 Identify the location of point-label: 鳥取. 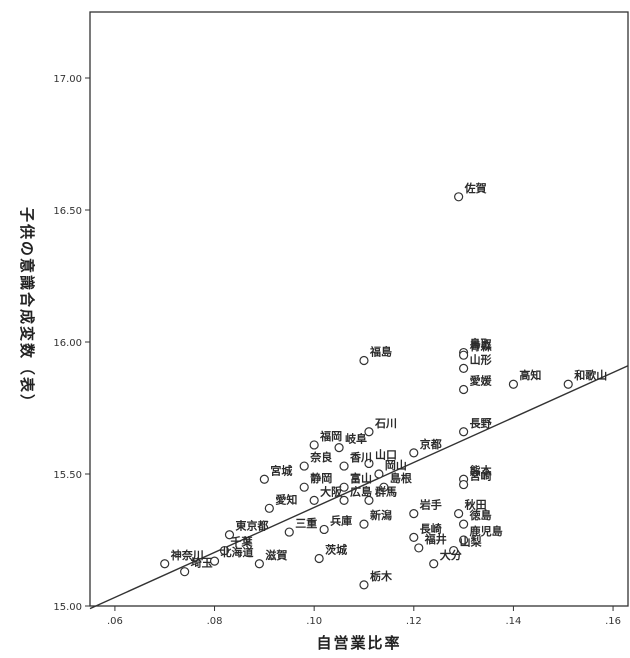
(481, 344).